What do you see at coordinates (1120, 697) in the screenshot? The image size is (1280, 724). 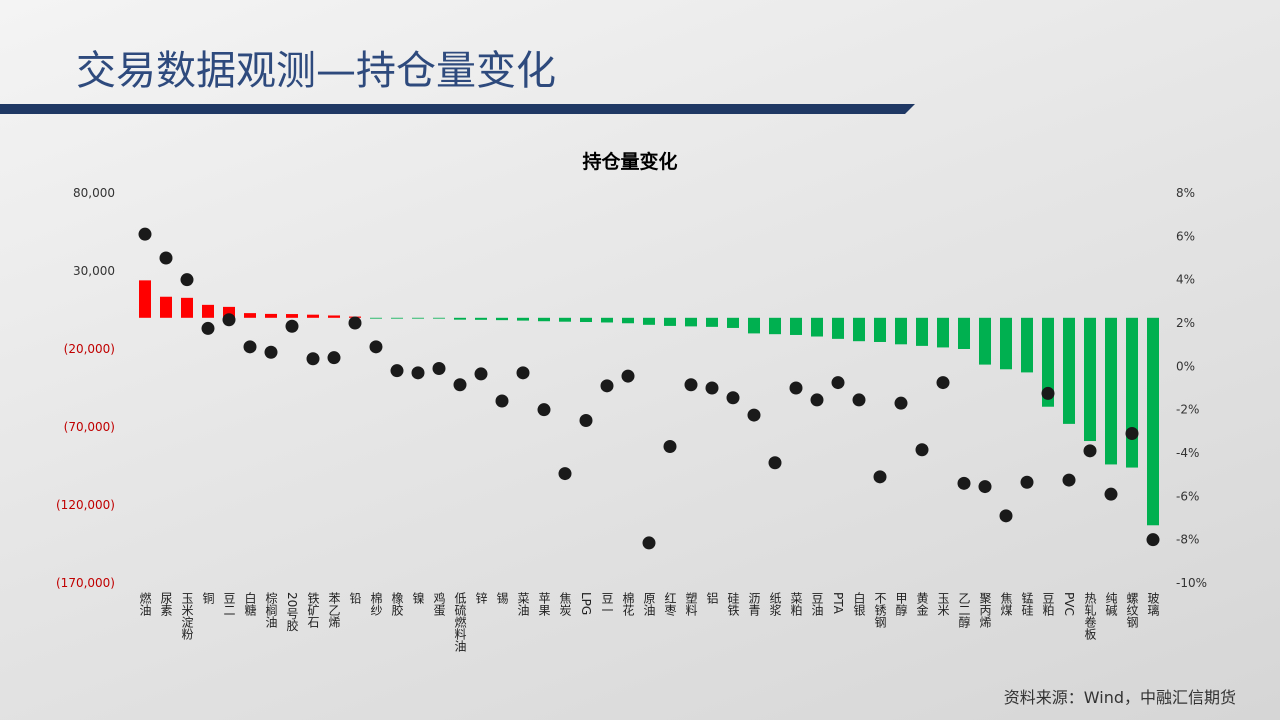 I see `source-note: 资料来源：Wind，中融汇信期货` at bounding box center [1120, 697].